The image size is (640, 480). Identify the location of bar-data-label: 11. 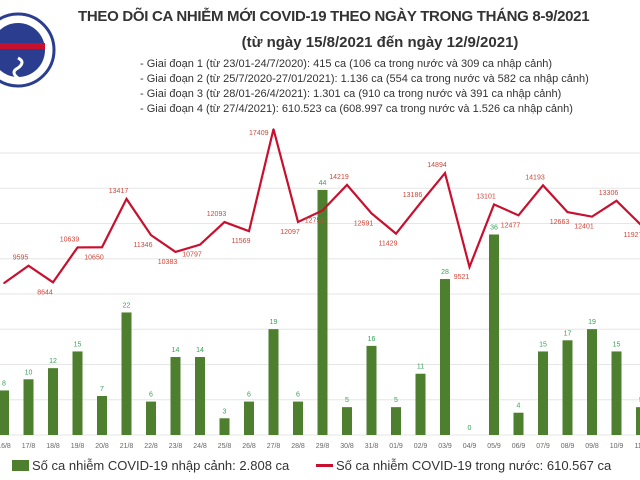
(420, 367).